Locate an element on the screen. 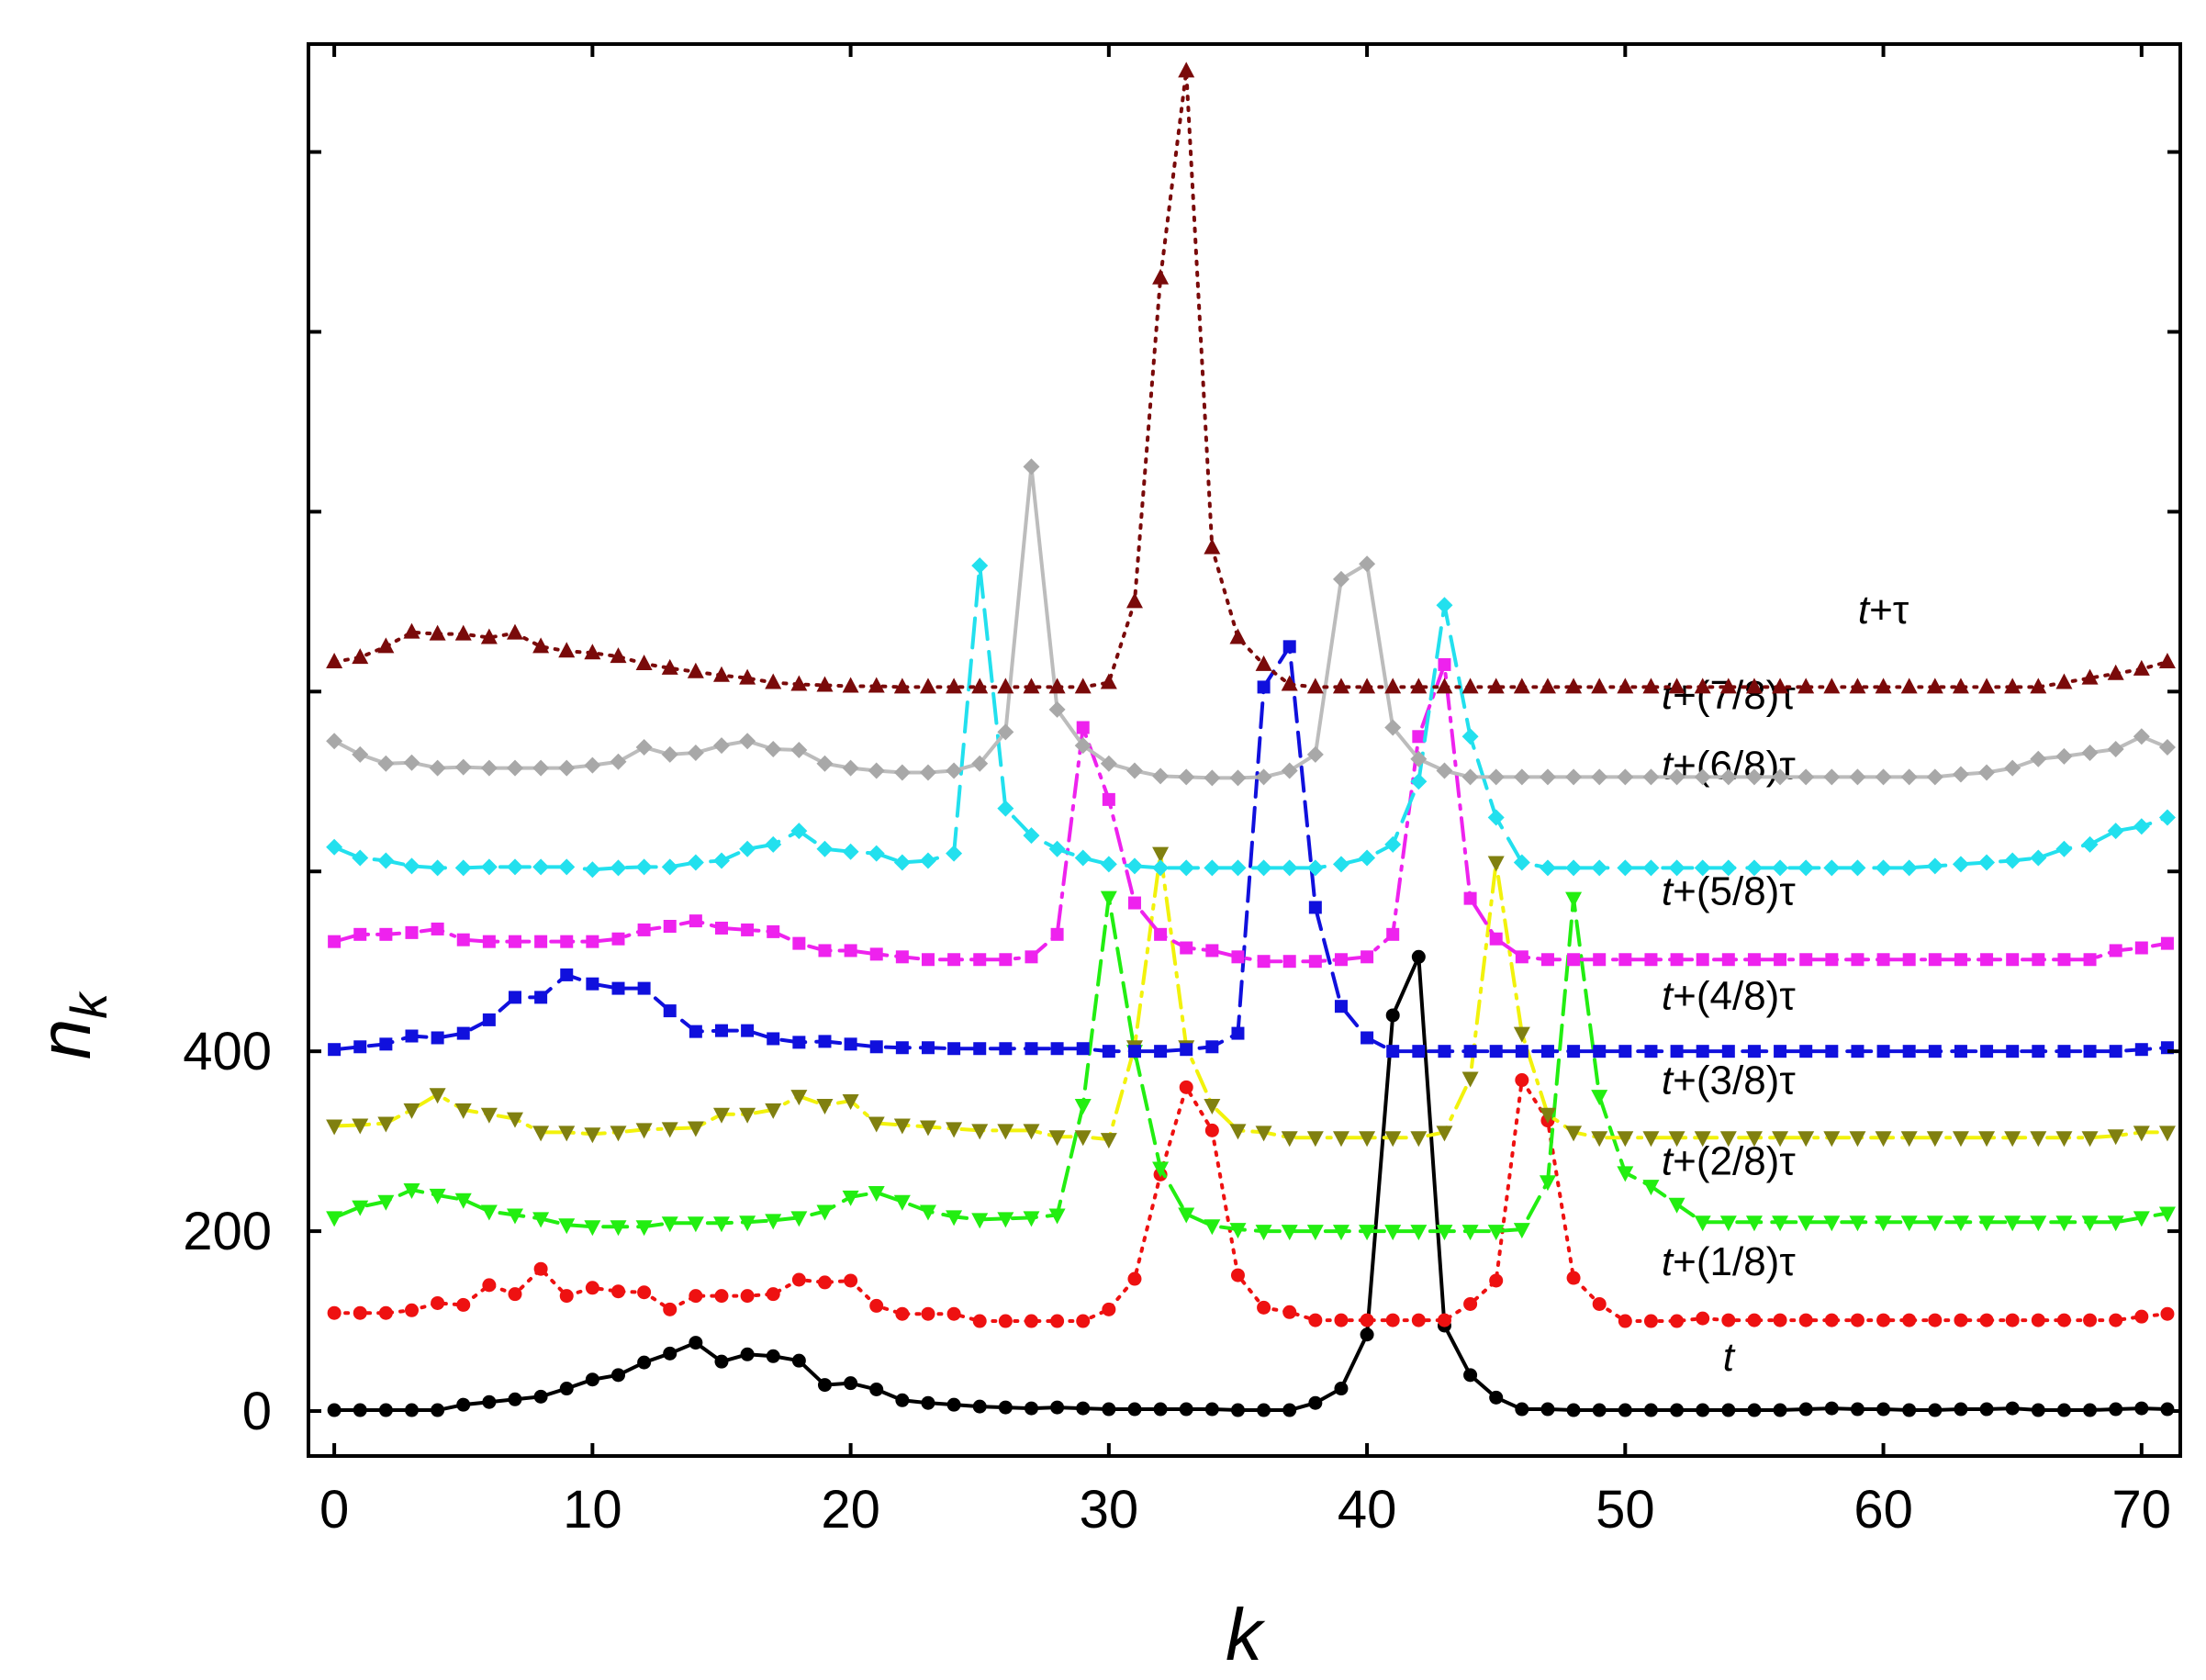  series-label: t+(4/8)τ is located at coordinates (1729, 995).